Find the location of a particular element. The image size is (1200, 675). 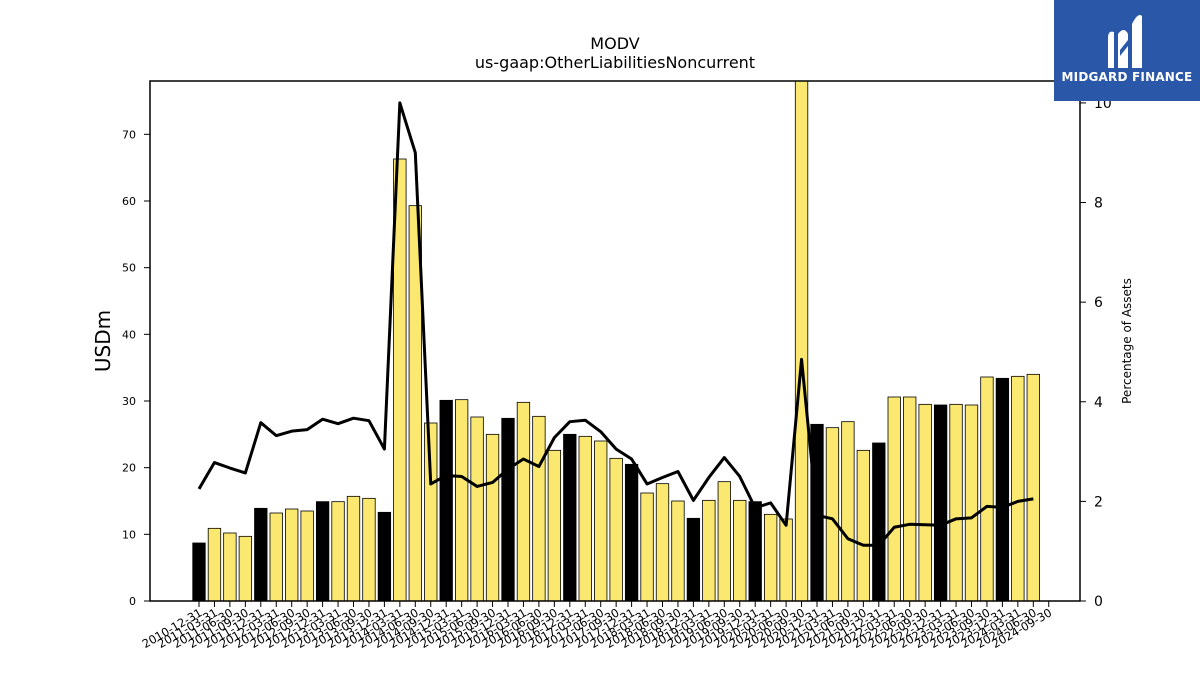

y2-axis-label: Percentage of Assets is located at coordinates (1127, 341).